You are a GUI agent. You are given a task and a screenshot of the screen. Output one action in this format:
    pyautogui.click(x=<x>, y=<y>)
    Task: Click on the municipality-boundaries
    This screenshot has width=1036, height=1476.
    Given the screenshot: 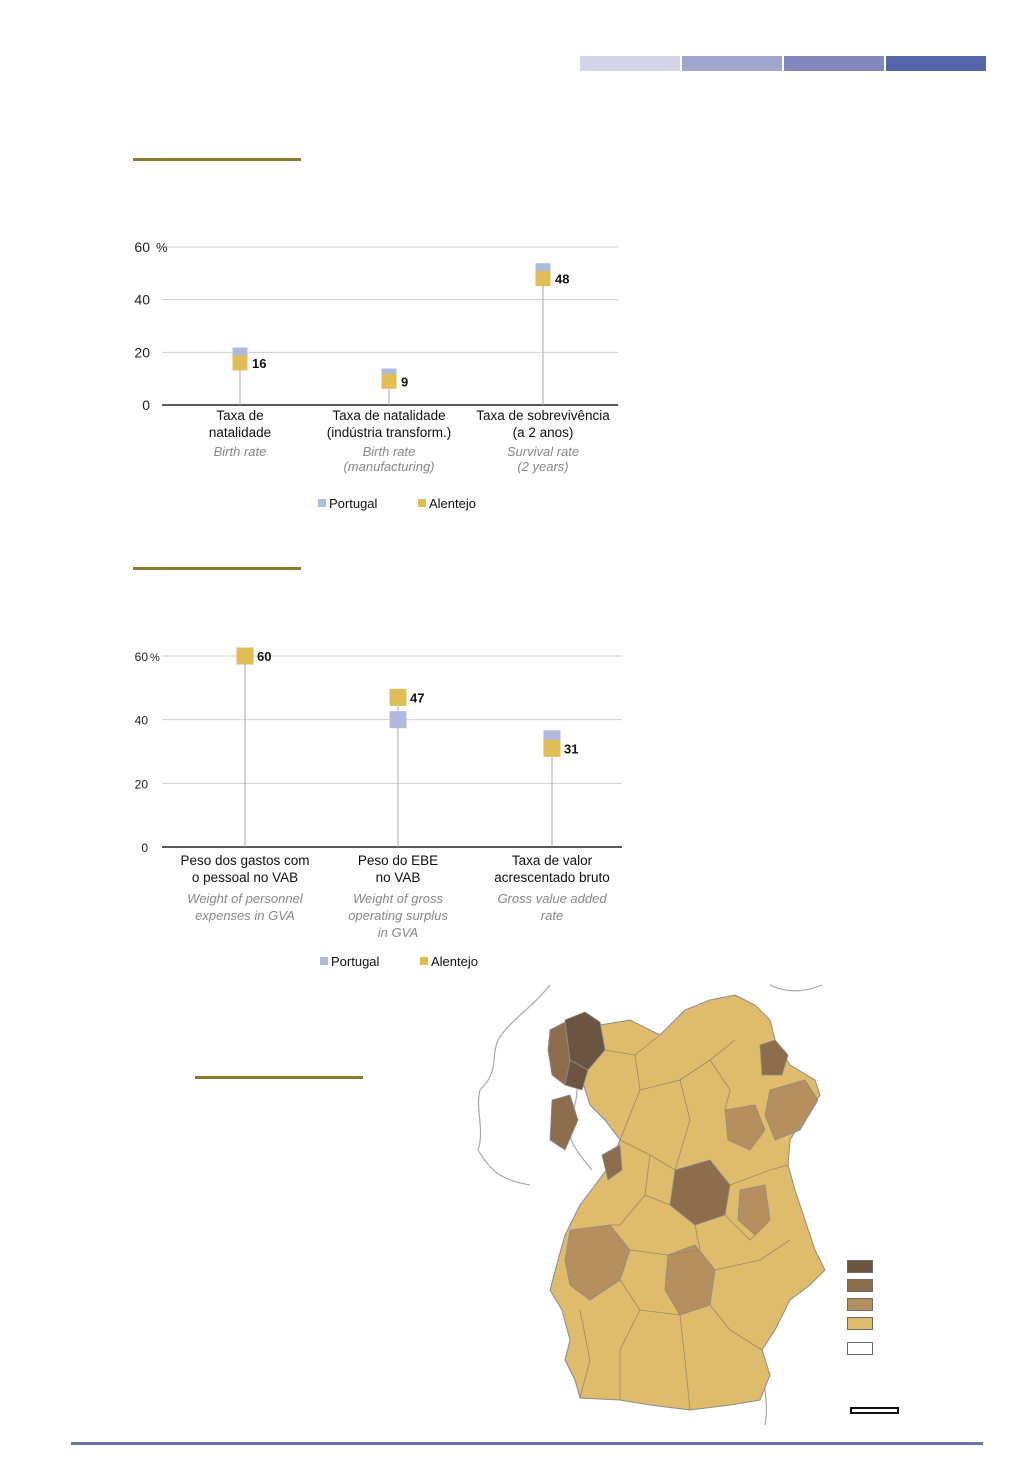 What is the action you would take?
    pyautogui.click(x=685, y=1222)
    